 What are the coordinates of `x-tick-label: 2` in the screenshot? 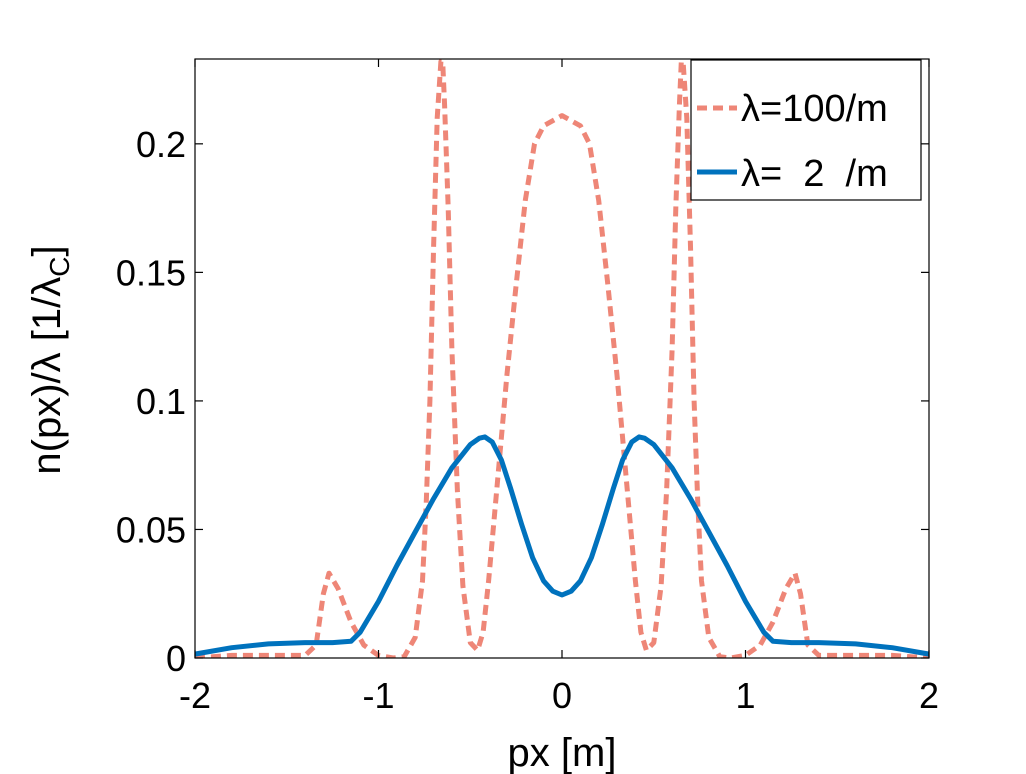 It's located at (929, 695).